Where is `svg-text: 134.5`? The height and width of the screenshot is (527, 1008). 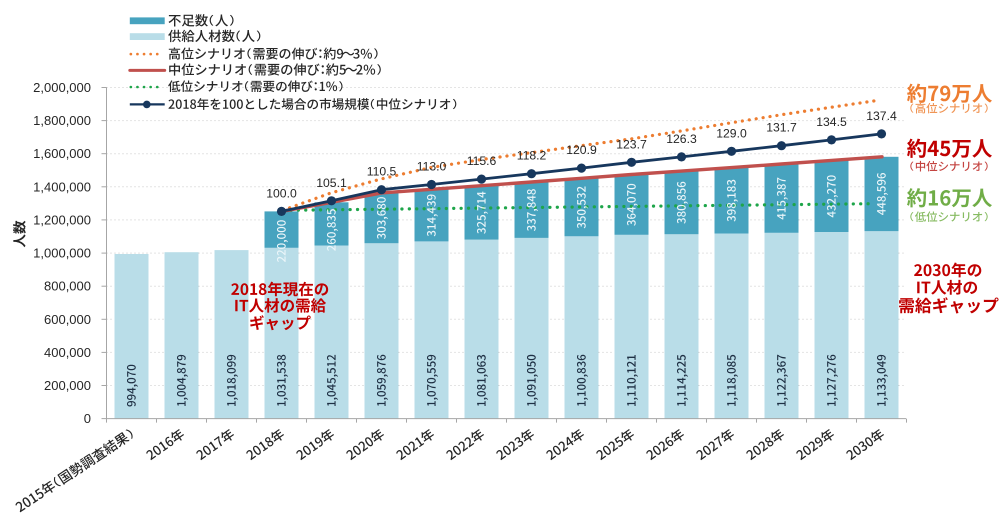 svg-text: 134.5 is located at coordinates (831, 122).